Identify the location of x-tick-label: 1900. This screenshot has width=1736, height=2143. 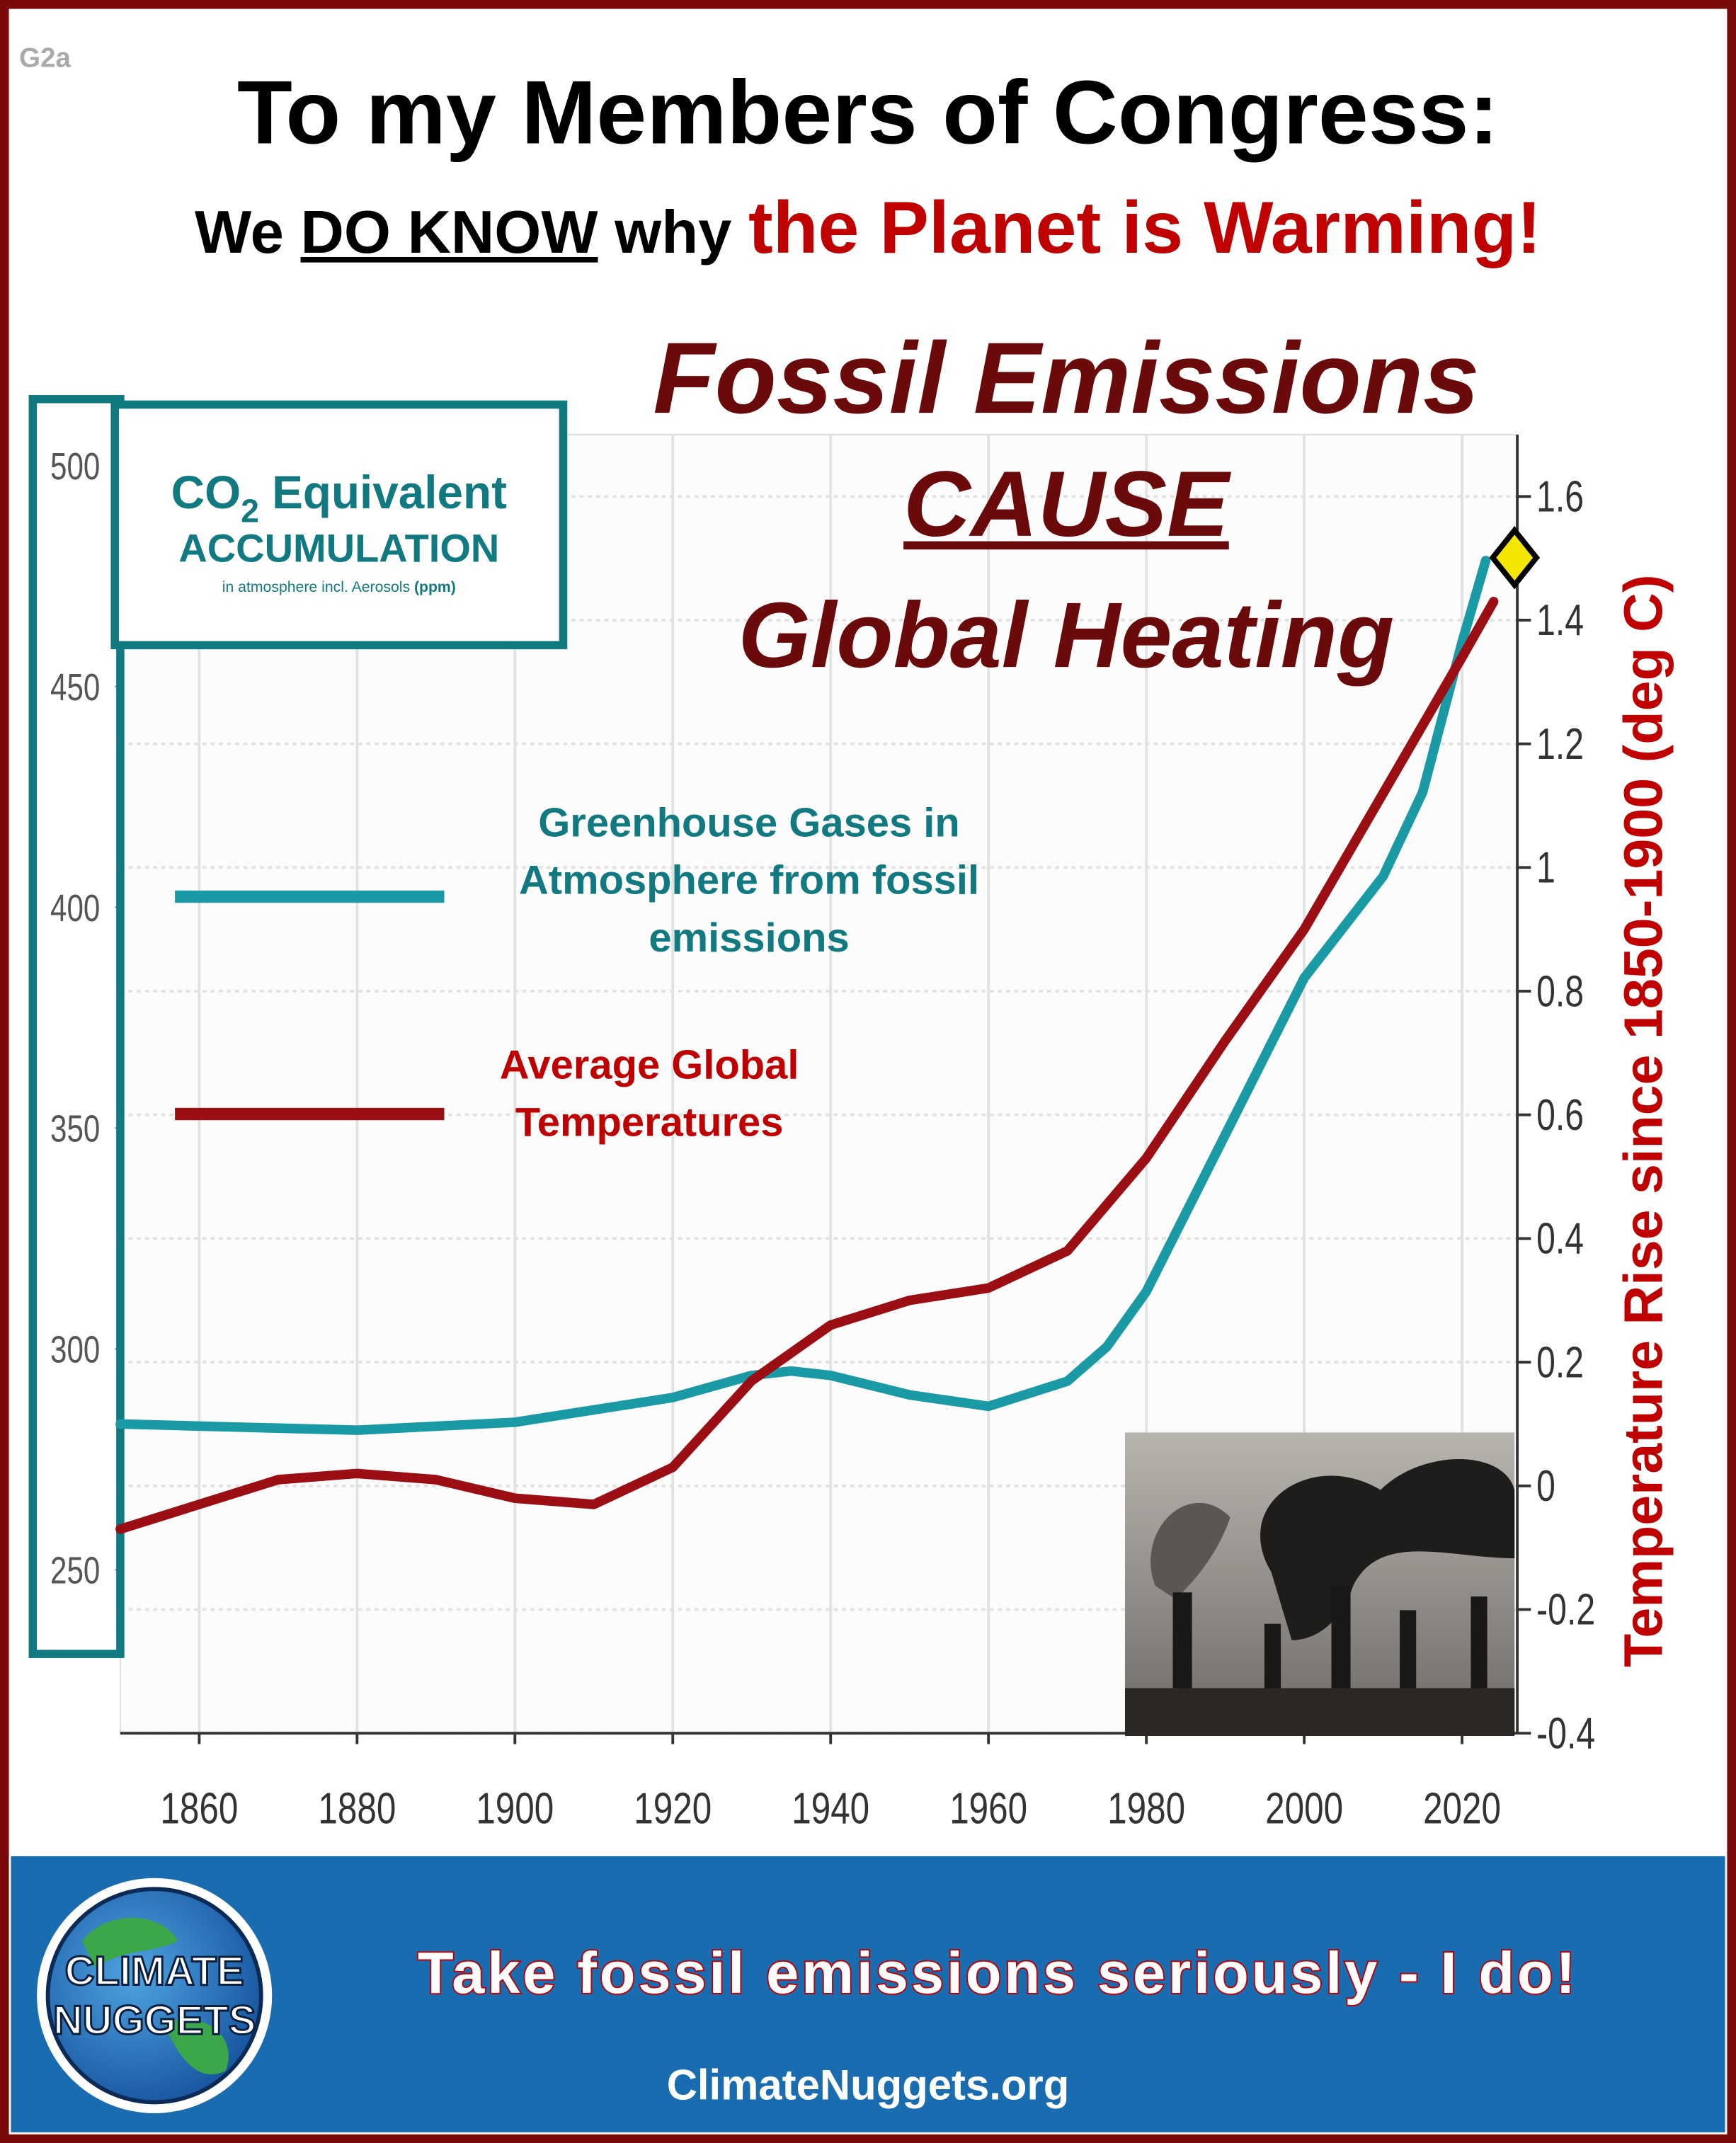
(515, 1808).